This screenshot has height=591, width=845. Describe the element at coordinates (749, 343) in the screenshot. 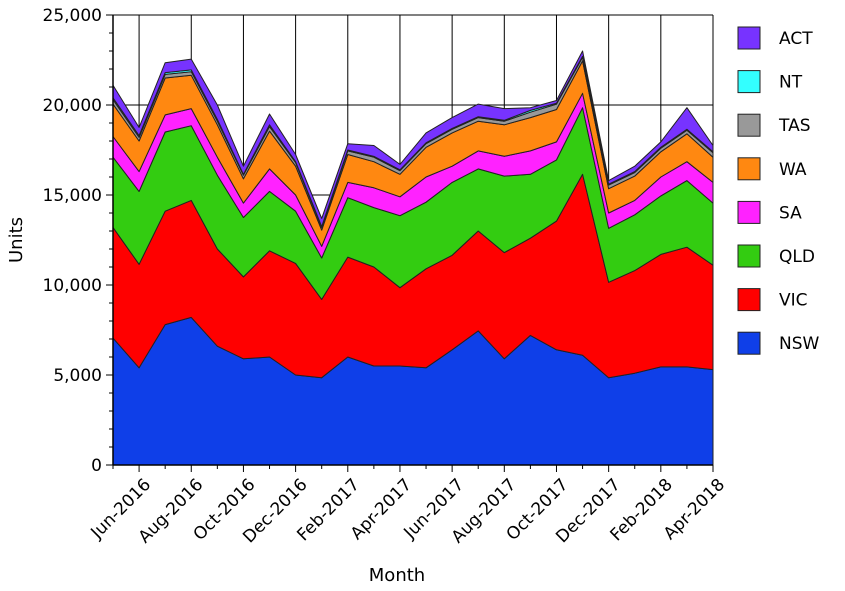

I see `legend-swatch-nsw` at that location.